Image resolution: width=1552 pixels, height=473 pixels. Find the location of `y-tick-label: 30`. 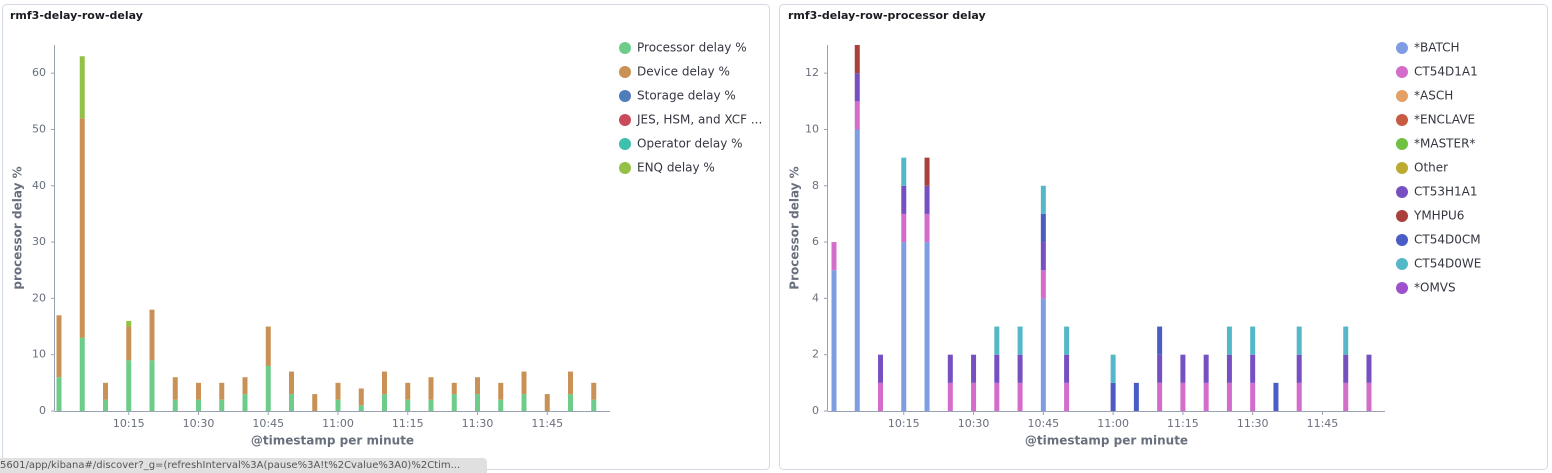

y-tick-label: 30 is located at coordinates (39, 241).